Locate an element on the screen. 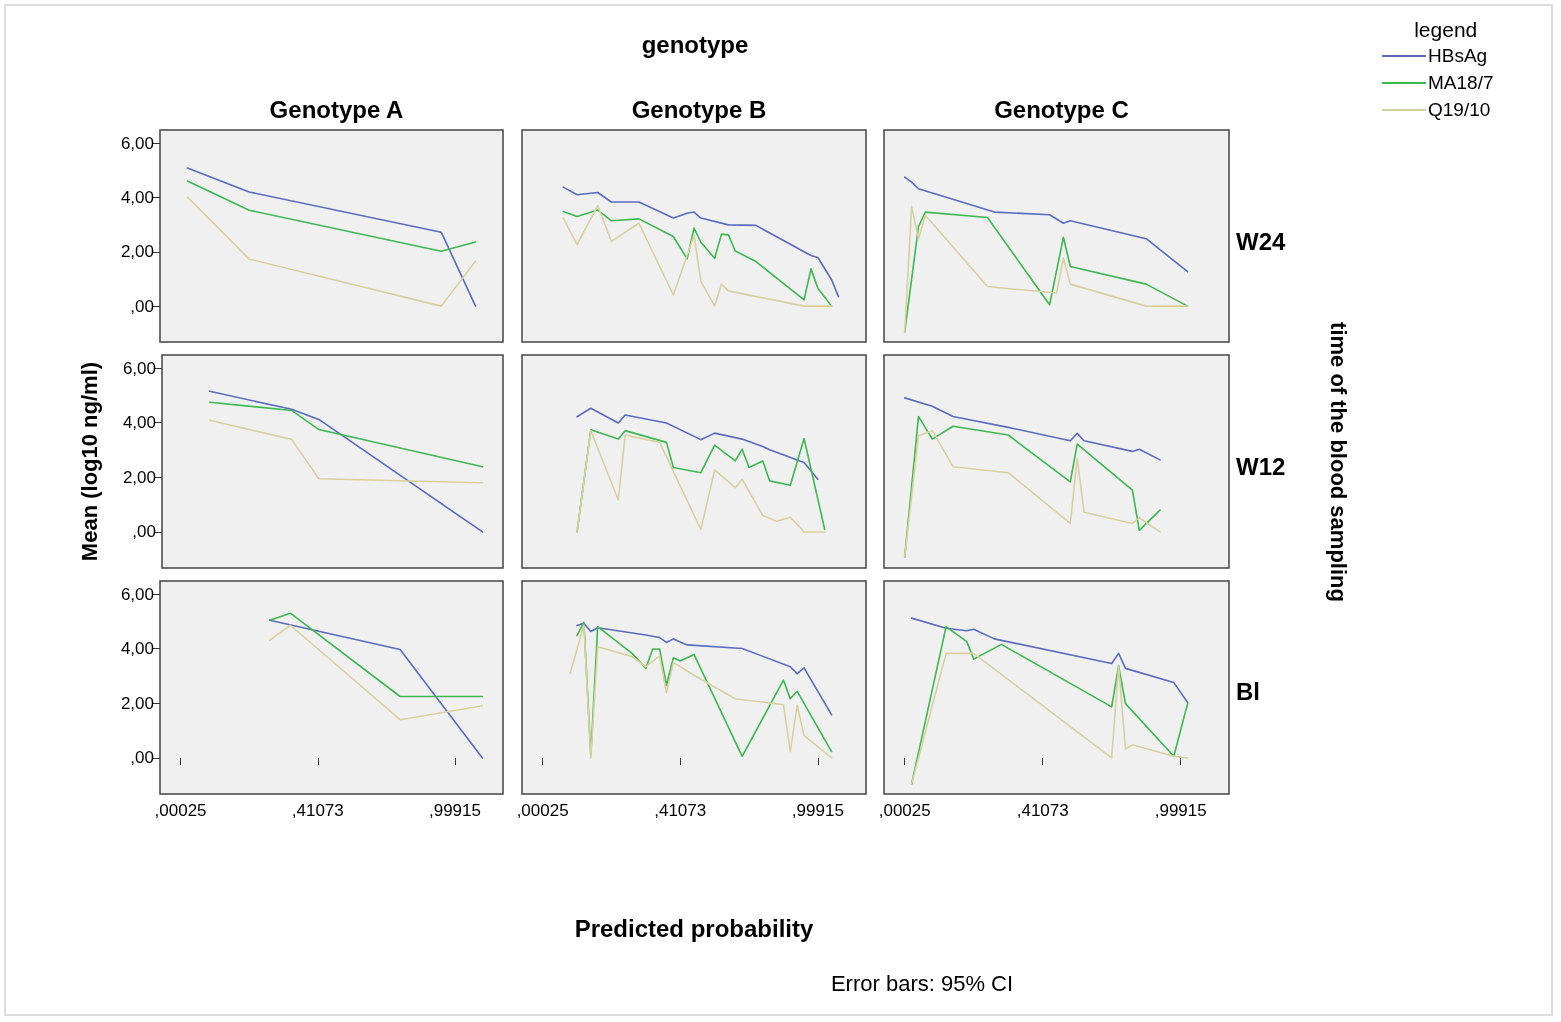 The width and height of the screenshot is (1561, 1022). chart-title: Genotype C is located at coordinates (1061, 109).